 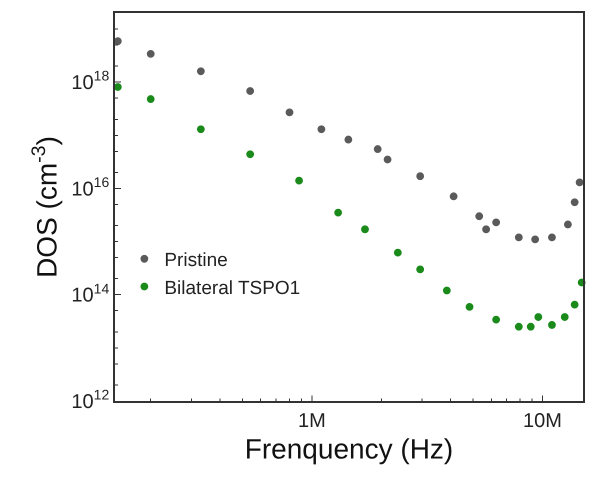 What do you see at coordinates (90, 399) in the screenshot?
I see `y-tick-label: 10$^{12}$` at bounding box center [90, 399].